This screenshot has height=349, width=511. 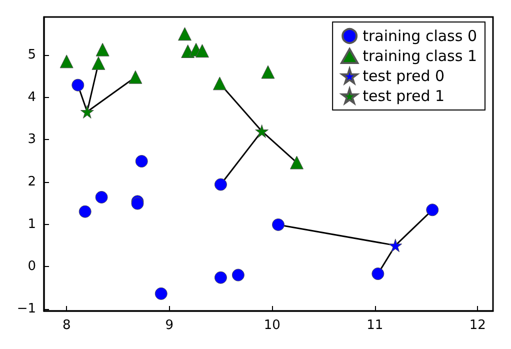 What do you see at coordinates (403, 76) in the screenshot?
I see `legend-label: test pred 0` at bounding box center [403, 76].